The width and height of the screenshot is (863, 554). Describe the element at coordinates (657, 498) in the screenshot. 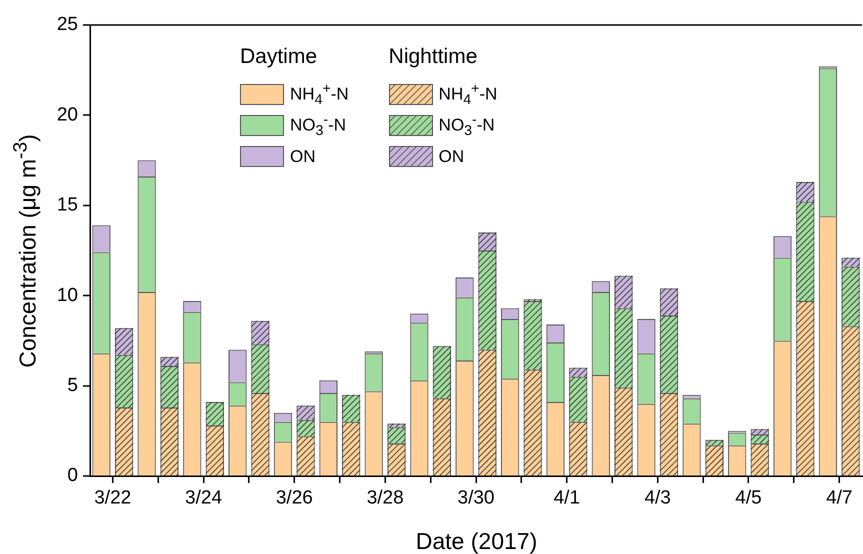

I see `x-tick-label: 4/3` at that location.